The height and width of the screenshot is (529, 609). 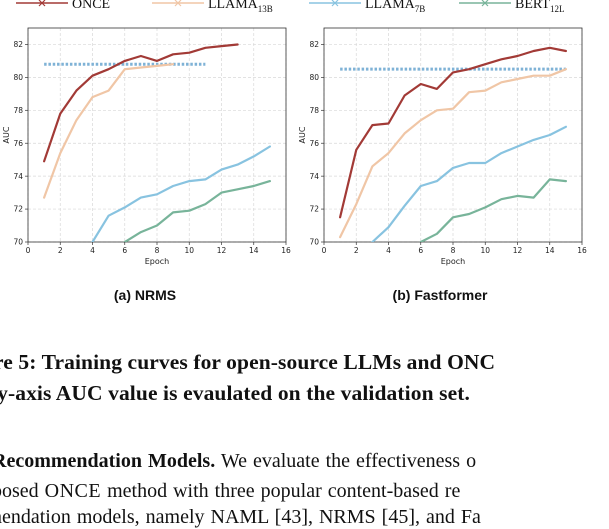 What do you see at coordinates (19, 491) in the screenshot?
I see `body-text-span: posed` at bounding box center [19, 491].